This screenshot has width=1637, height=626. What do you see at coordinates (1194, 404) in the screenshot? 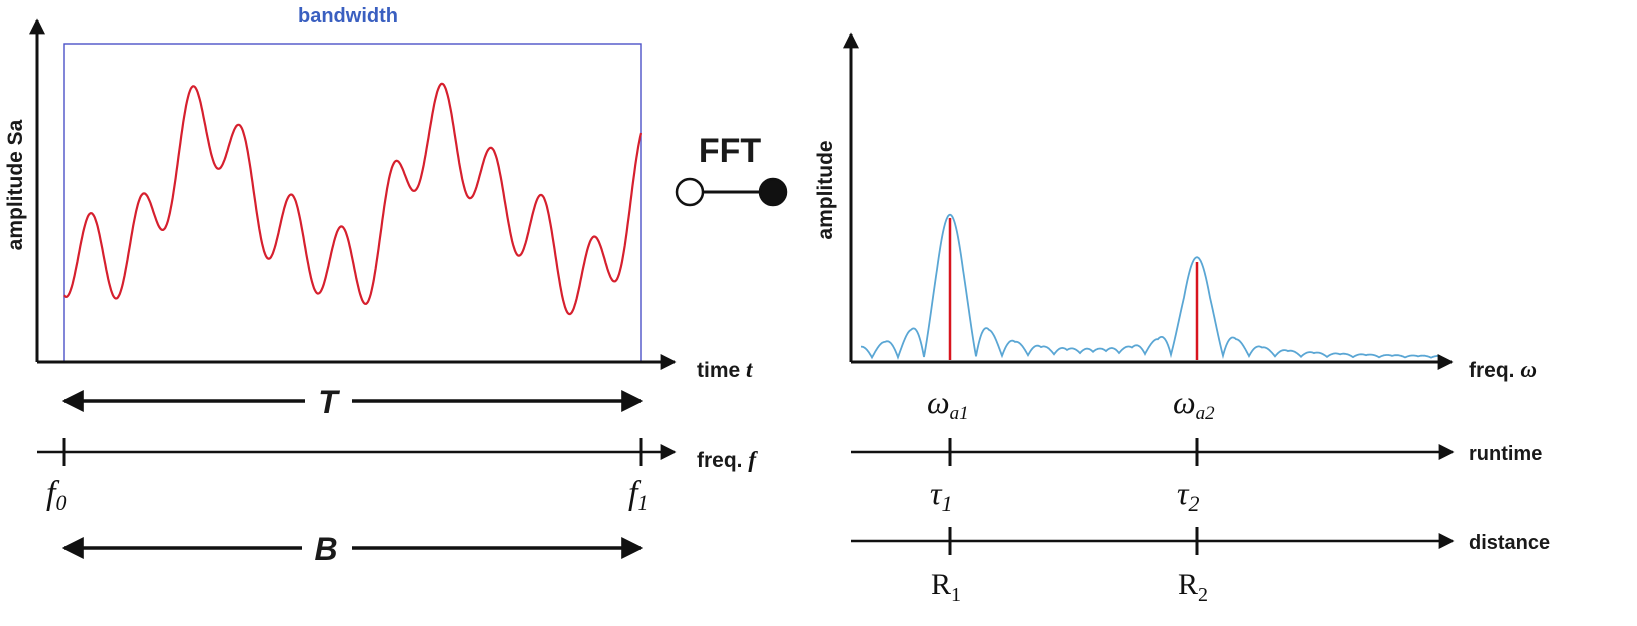
I see `omega-a2-label: ωa2` at bounding box center [1194, 404].